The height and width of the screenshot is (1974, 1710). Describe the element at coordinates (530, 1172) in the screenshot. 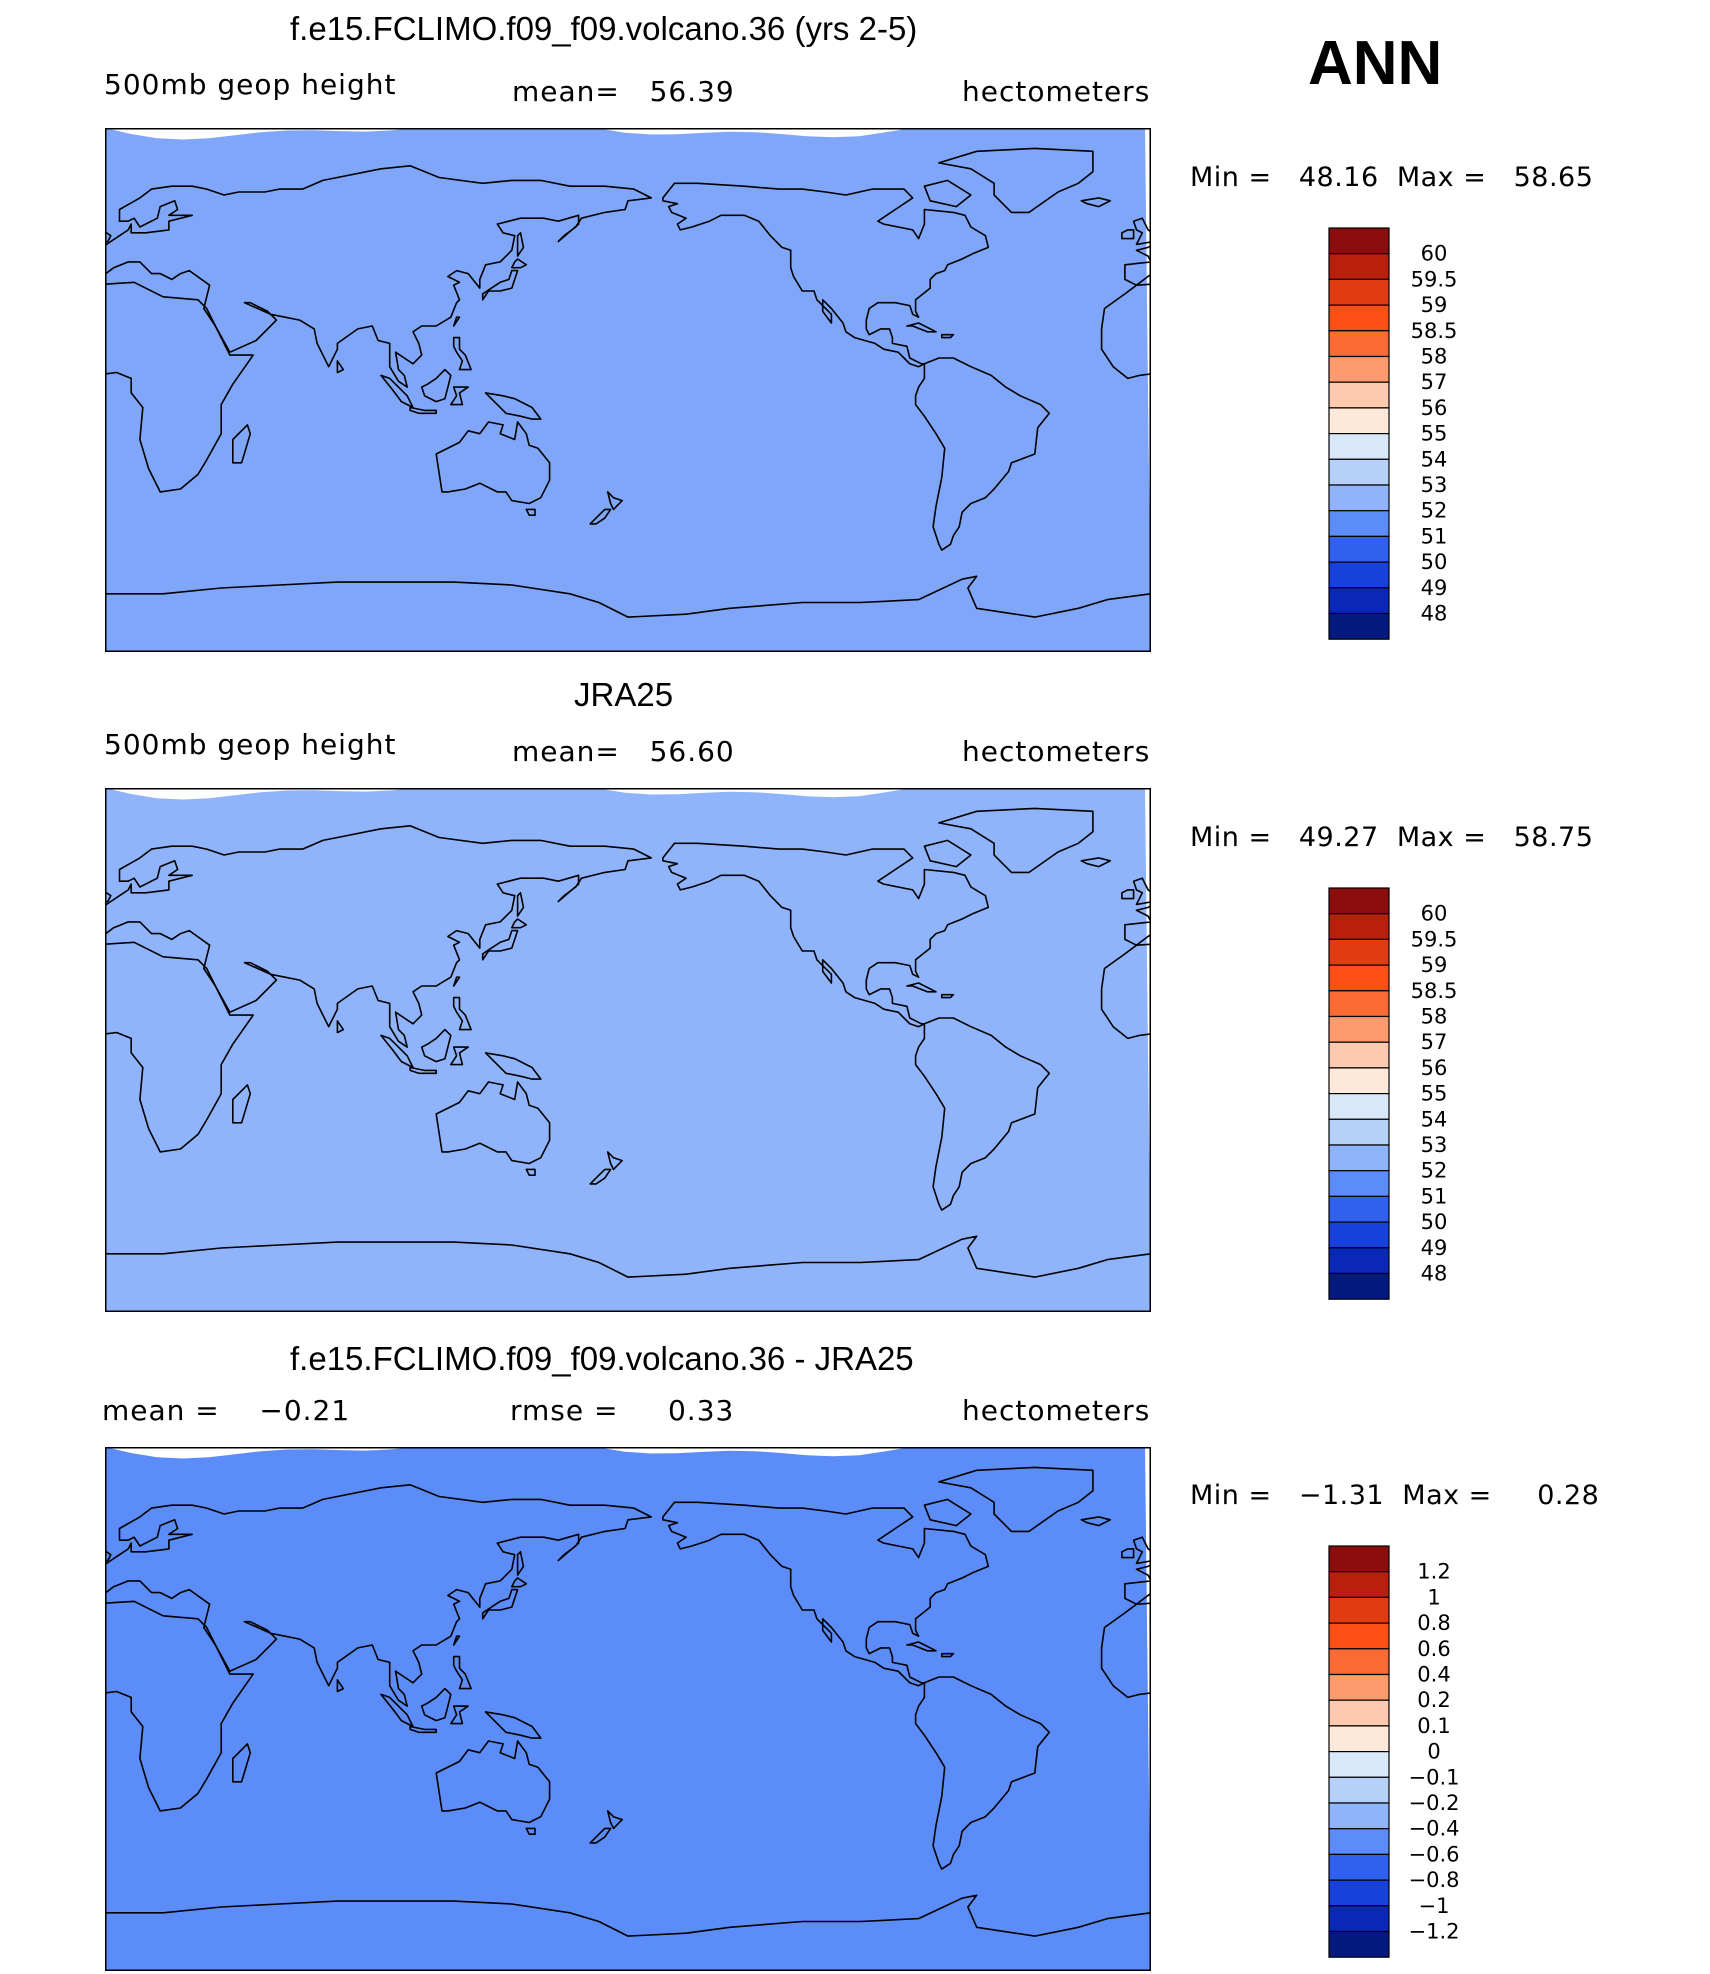

I see `coastline-tasmania` at that location.